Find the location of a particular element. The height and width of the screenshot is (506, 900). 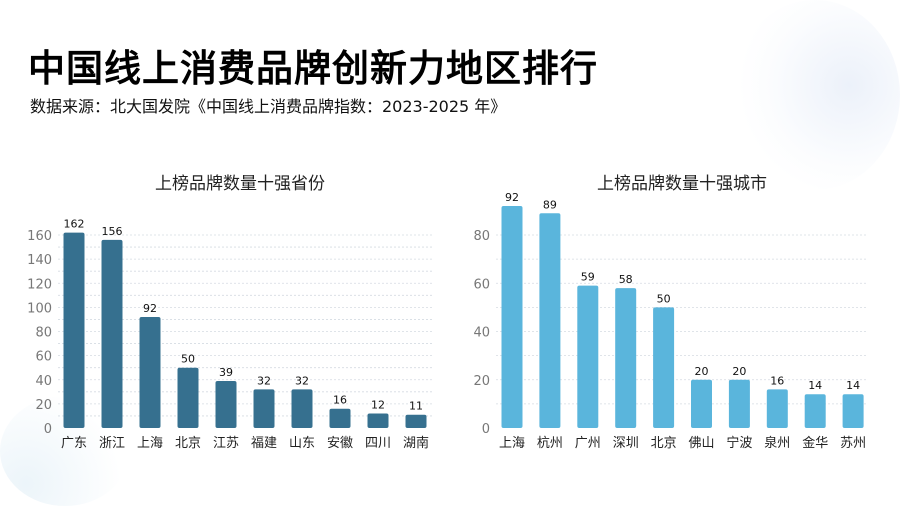

x-tick-label: 深圳 is located at coordinates (626, 443).